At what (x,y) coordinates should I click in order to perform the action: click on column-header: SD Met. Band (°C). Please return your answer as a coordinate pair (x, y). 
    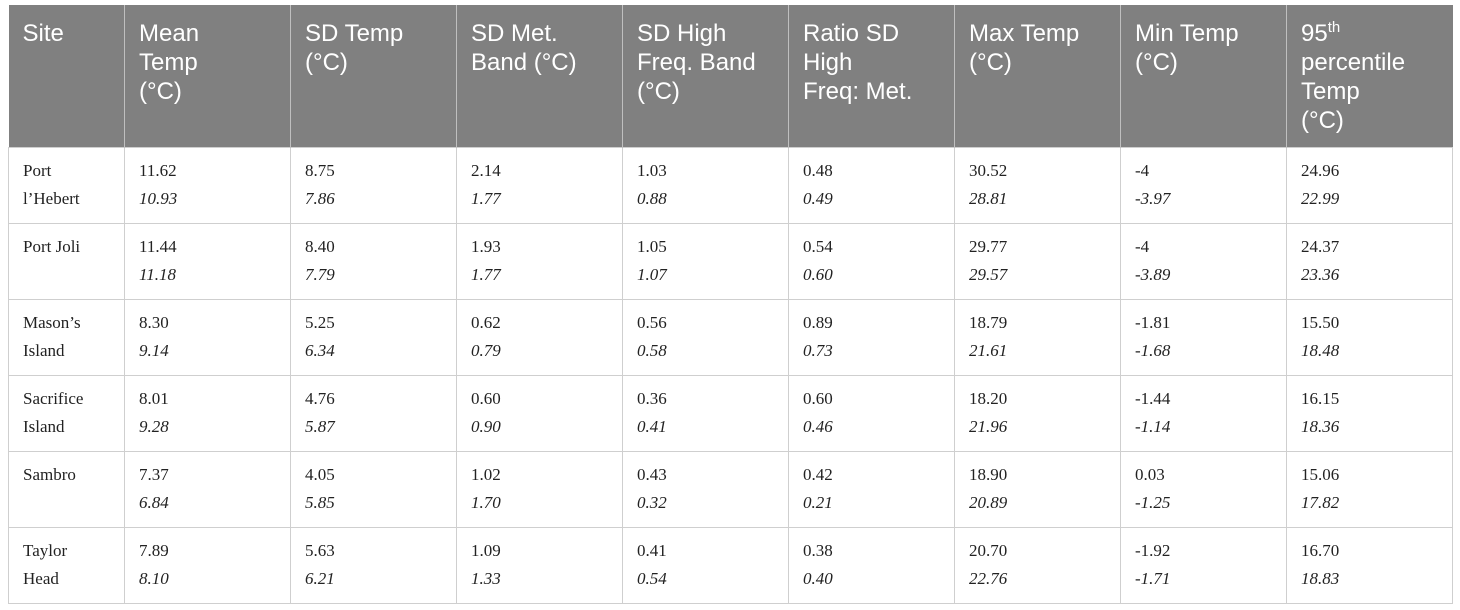
    Looking at the image, I should click on (539, 76).